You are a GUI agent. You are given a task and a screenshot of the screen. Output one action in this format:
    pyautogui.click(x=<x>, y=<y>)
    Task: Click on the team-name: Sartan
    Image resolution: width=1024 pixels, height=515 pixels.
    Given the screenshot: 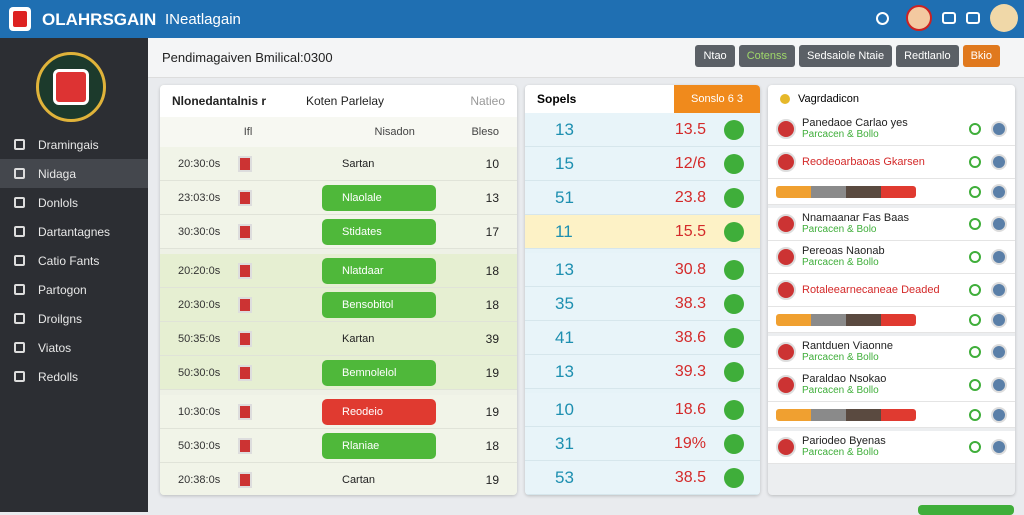 What is the action you would take?
    pyautogui.click(x=358, y=163)
    